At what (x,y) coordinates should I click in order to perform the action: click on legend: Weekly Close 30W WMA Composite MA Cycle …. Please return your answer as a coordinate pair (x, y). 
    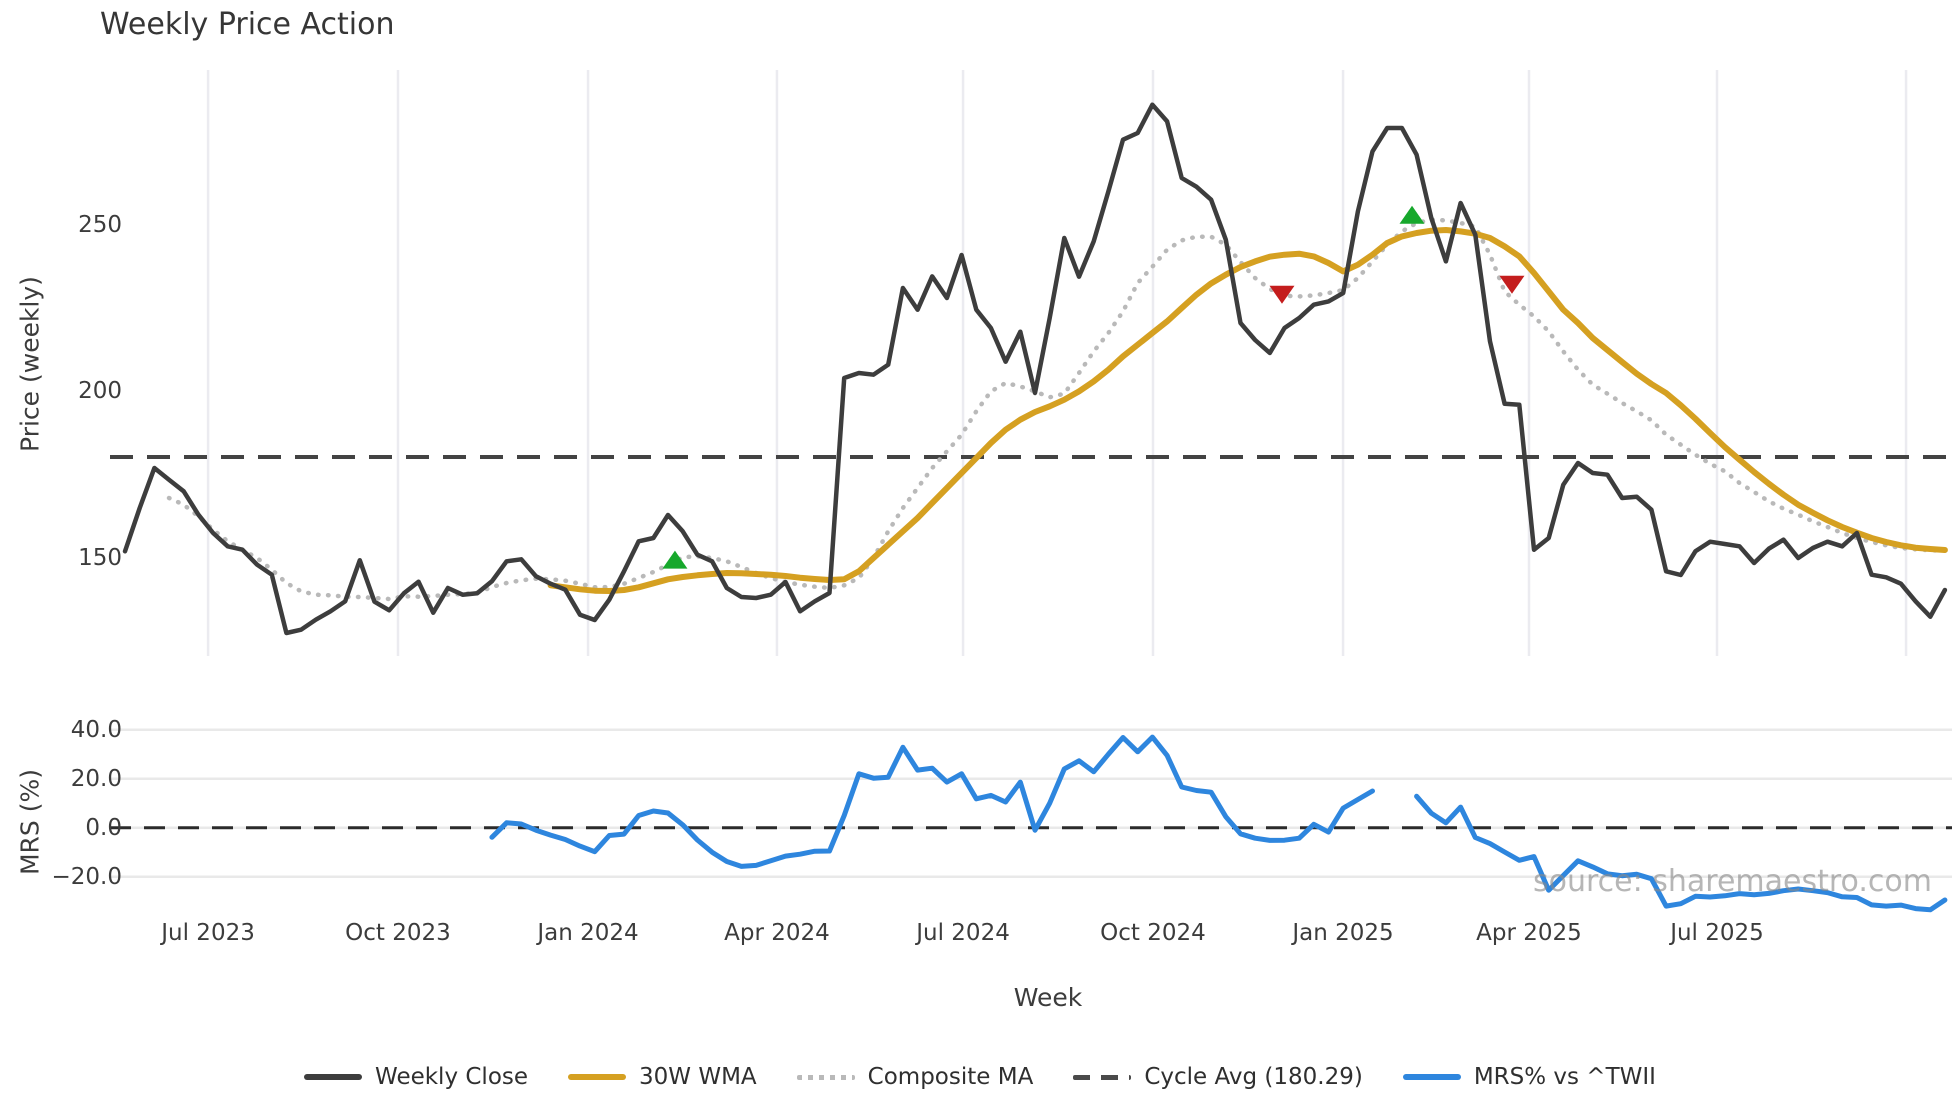
    Looking at the image, I should click on (980, 1077).